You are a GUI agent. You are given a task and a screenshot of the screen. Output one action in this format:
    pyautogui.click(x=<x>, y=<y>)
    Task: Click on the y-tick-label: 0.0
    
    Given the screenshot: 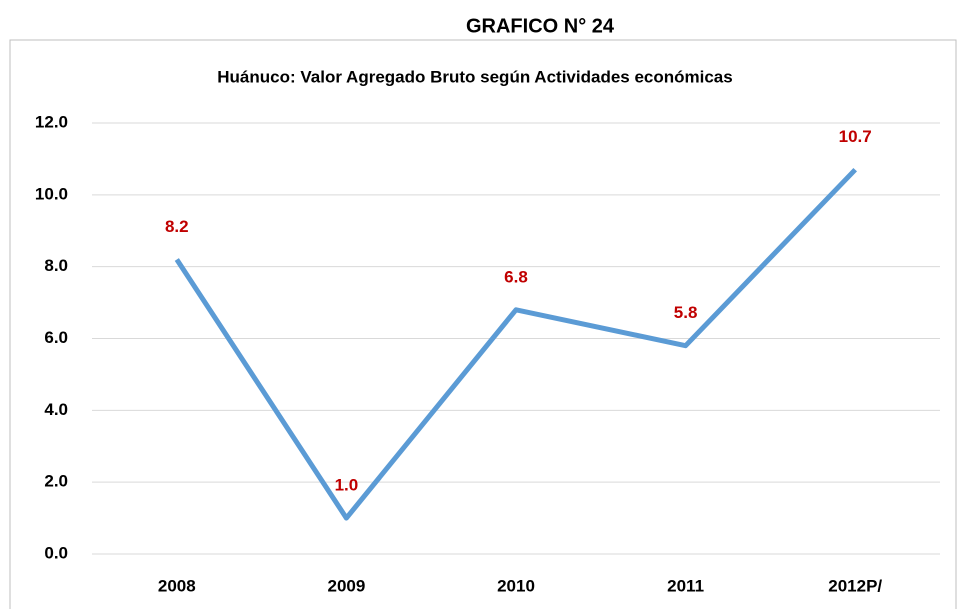 What is the action you would take?
    pyautogui.click(x=56, y=552)
    